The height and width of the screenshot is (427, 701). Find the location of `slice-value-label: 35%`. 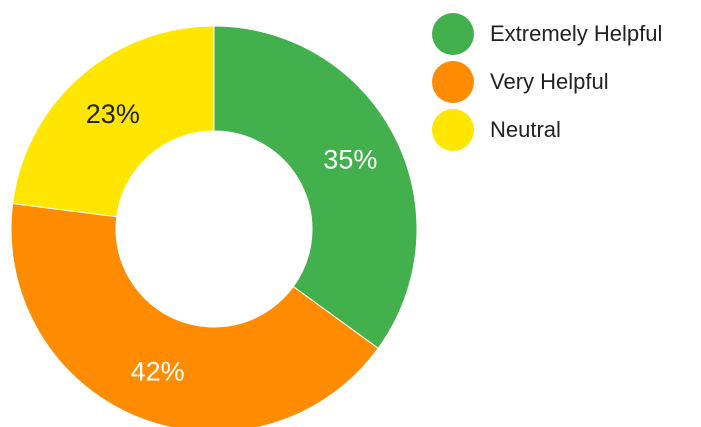

slice-value-label: 35% is located at coordinates (350, 160).